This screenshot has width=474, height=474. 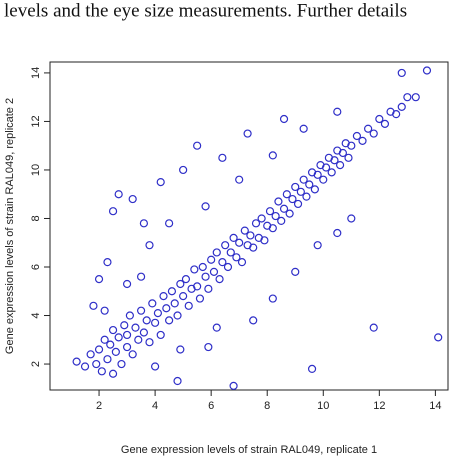 What do you see at coordinates (267, 406) in the screenshot?
I see `x-tick-label: 8` at bounding box center [267, 406].